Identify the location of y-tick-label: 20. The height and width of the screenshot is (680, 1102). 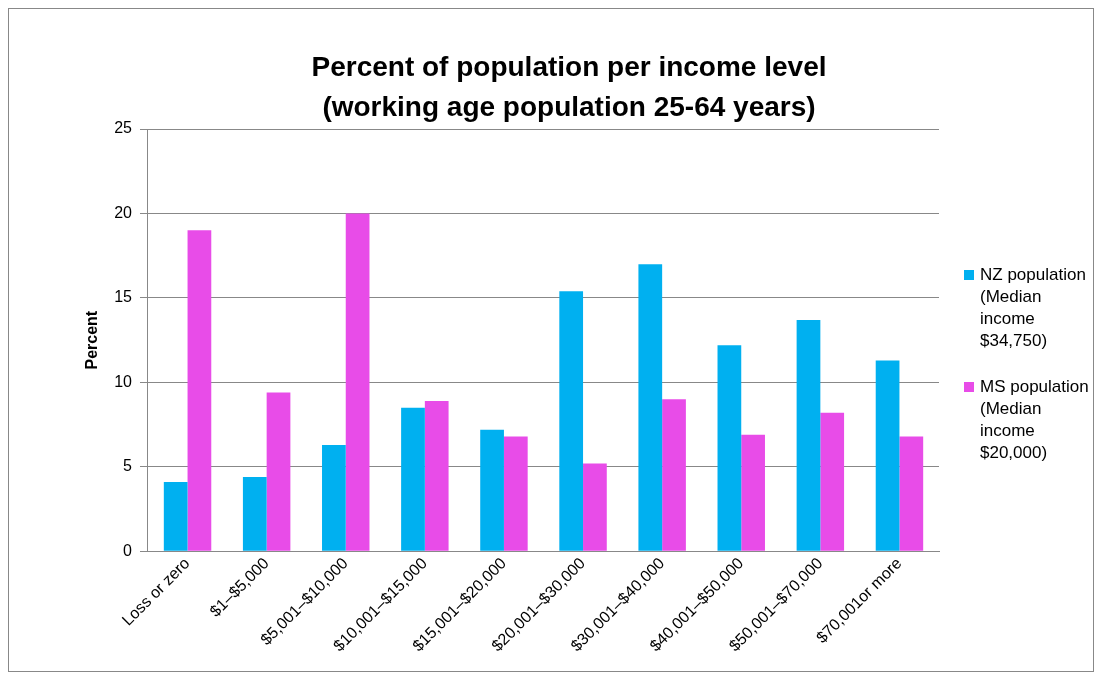
(123, 212).